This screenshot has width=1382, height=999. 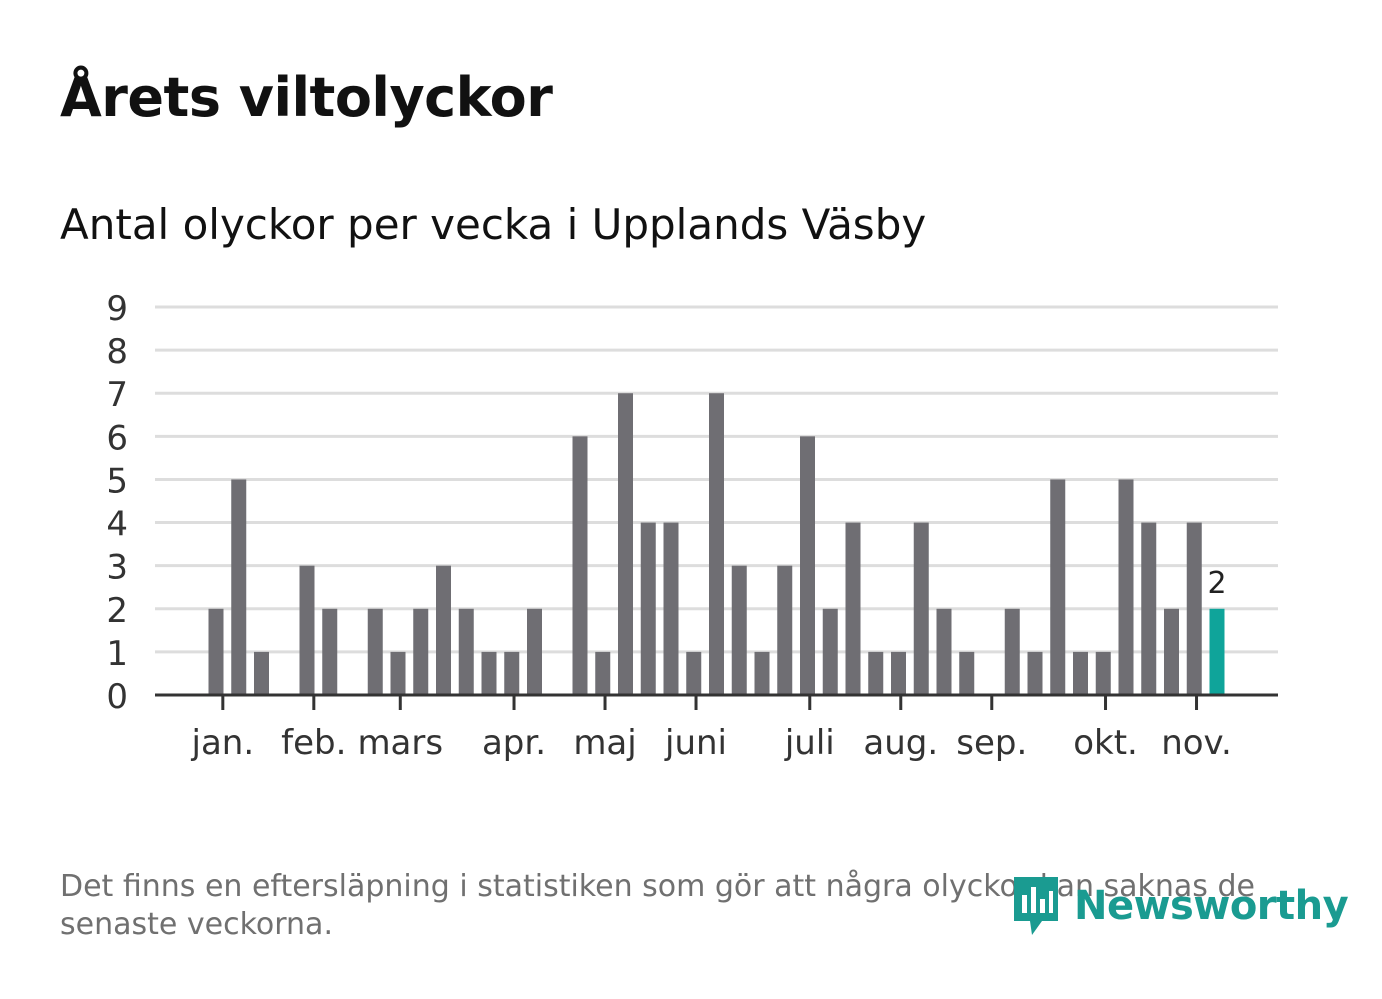 What do you see at coordinates (117, 481) in the screenshot?
I see `y-tick-label: 5` at bounding box center [117, 481].